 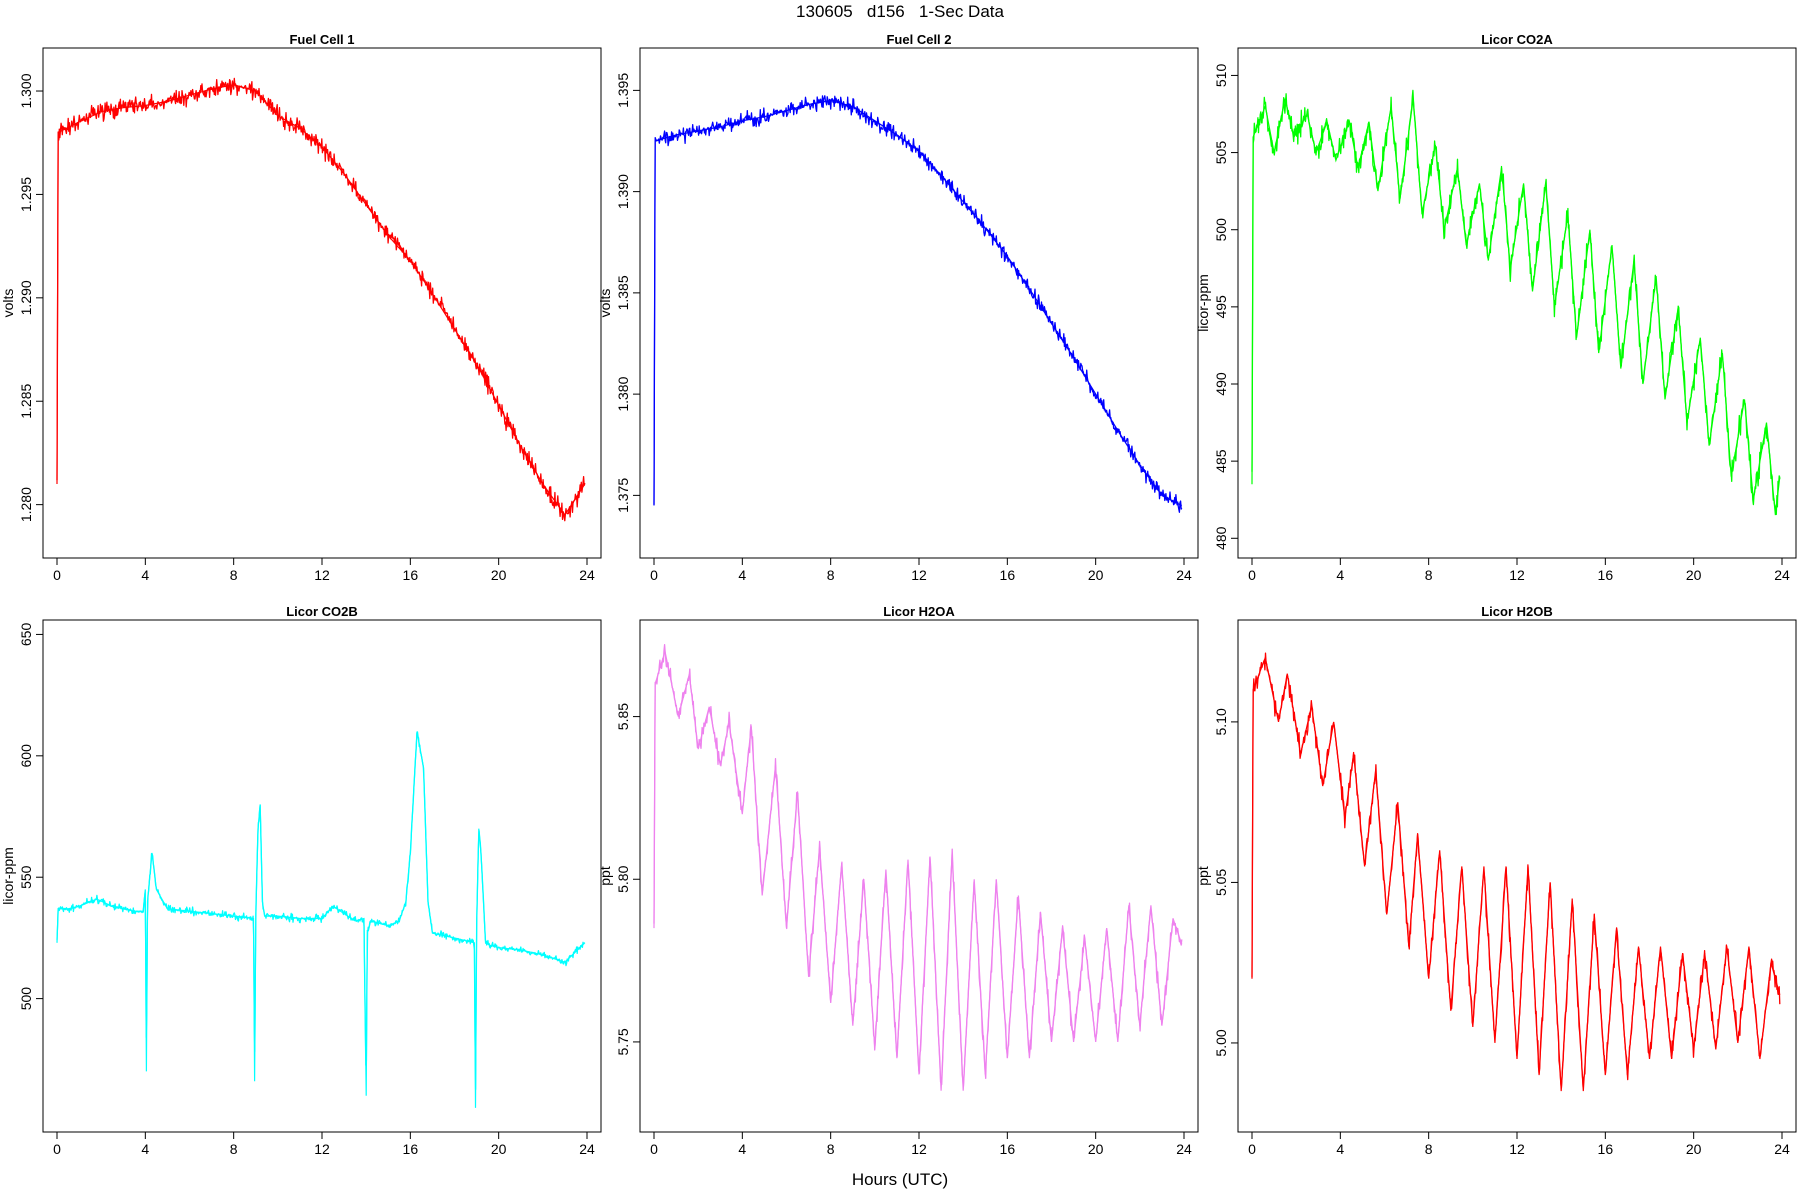 I want to click on panel-title: Licor H2OB, so click(x=1517, y=611).